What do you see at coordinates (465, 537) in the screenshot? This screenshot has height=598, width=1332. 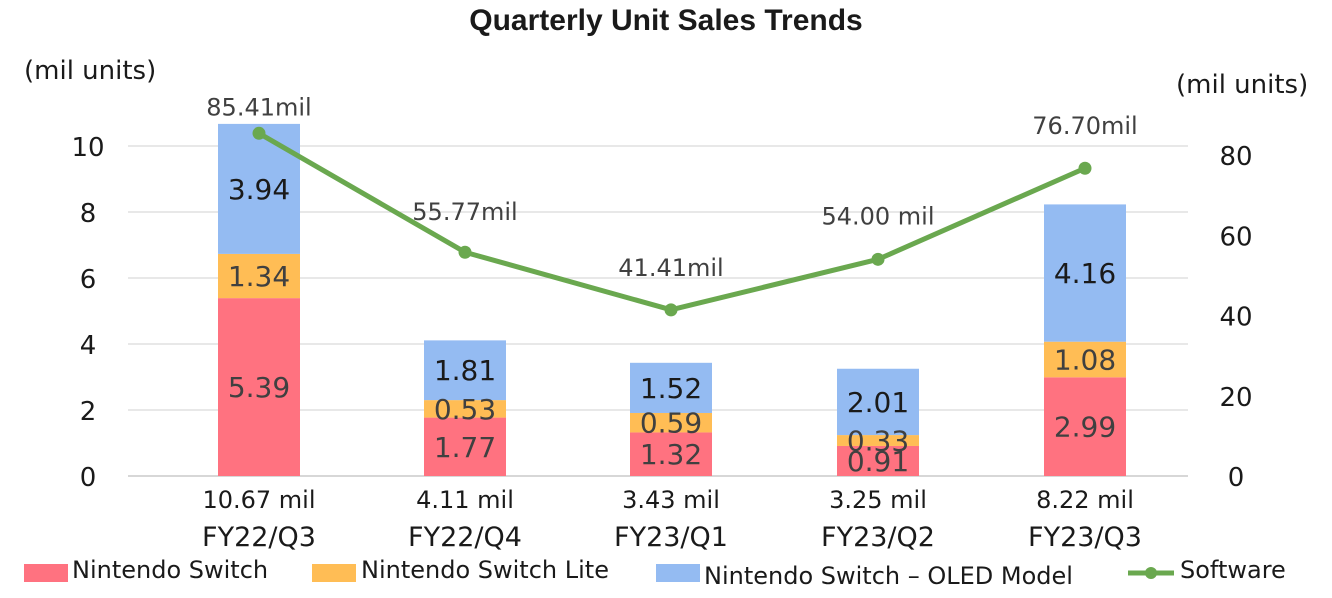 I see `x-tick-fy22-q4: FY22/Q4` at bounding box center [465, 537].